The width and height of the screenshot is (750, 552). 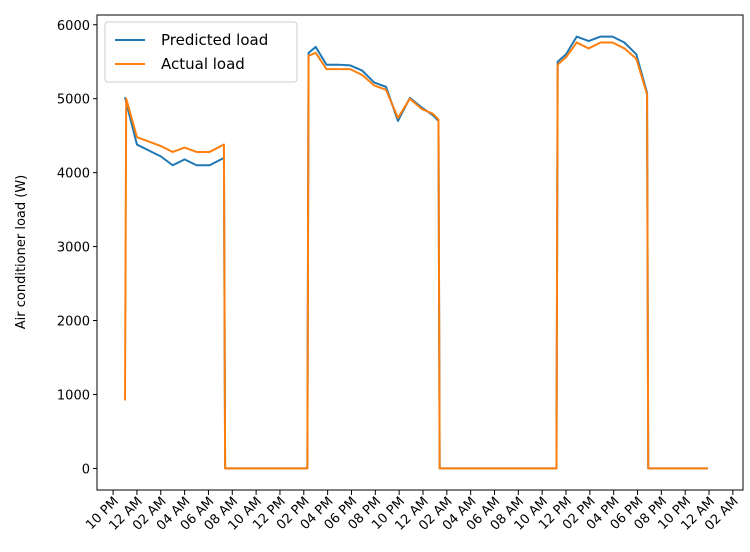 I want to click on y-tick-label: 5000, so click(x=73, y=100).